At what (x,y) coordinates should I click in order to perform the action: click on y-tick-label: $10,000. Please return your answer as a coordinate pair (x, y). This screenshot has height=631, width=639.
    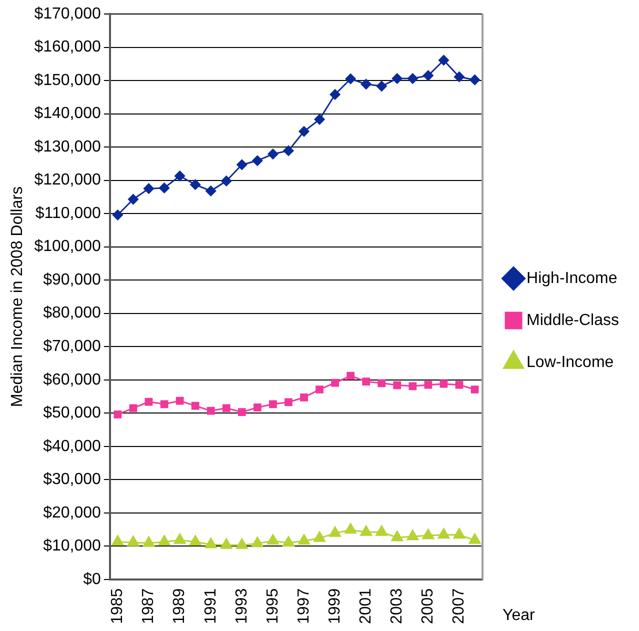
    Looking at the image, I should click on (72, 546).